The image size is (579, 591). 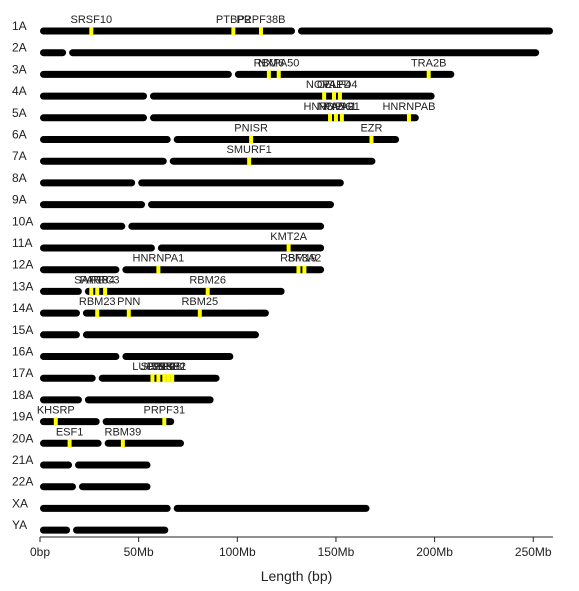 I want to click on gene-label: SKB1, so click(x=172, y=367).